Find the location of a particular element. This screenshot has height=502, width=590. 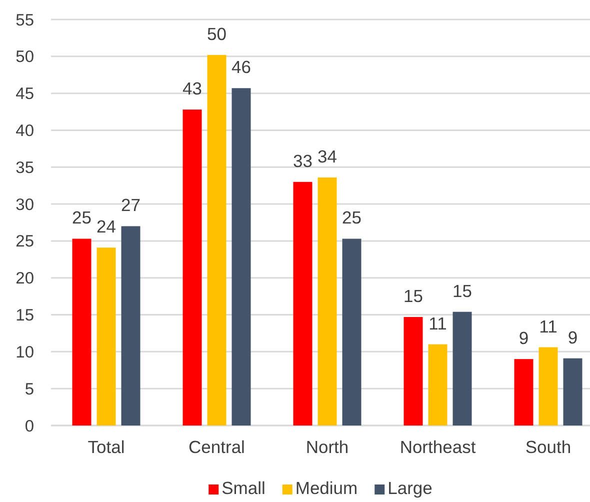

x-tick-label: South is located at coordinates (548, 447).